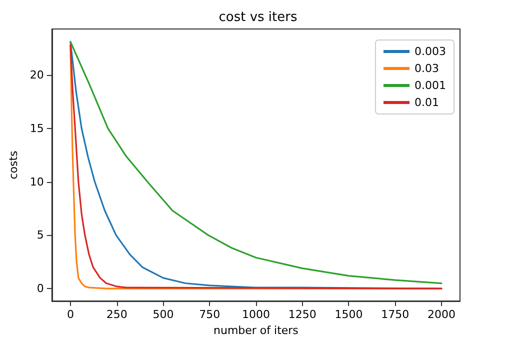 This screenshot has width=510, height=347. I want to click on x-tick-label: 250, so click(117, 314).